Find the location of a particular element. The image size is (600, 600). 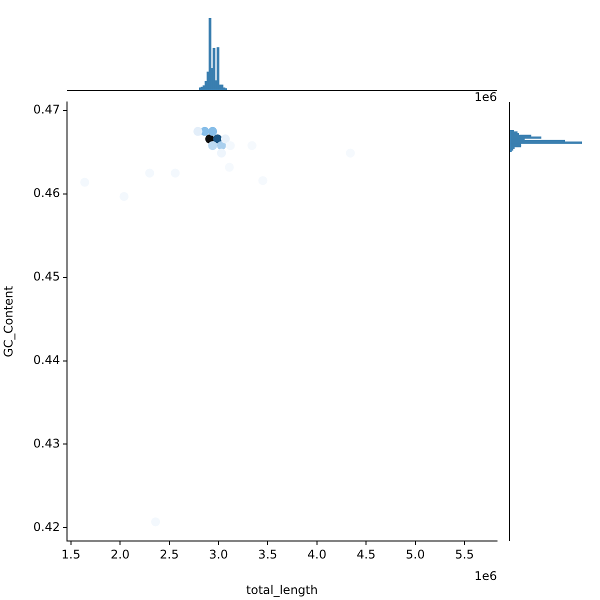

y-axis-title: GC_Content is located at coordinates (8, 322).